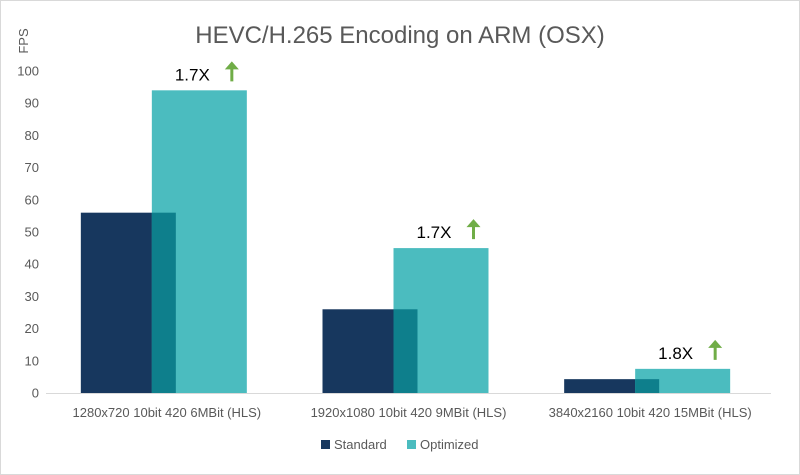  Describe the element at coordinates (167, 412) in the screenshot. I see `category-label: 1280x720 10bit 420 6MBit (HLS)` at that location.